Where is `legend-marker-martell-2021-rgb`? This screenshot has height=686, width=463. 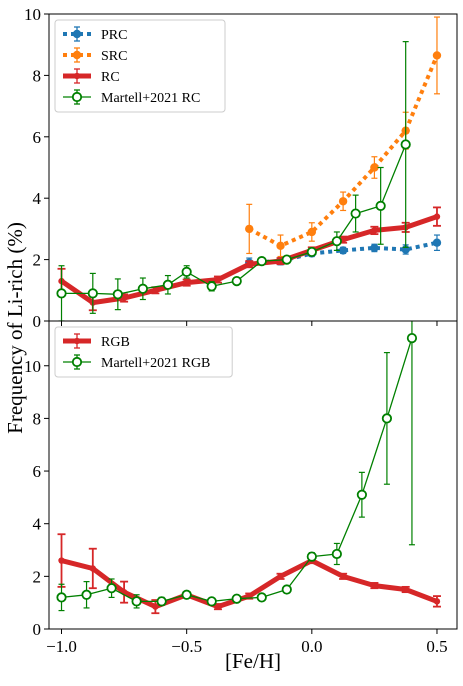 legend-marker-martell-2021-rgb is located at coordinates (77, 362).